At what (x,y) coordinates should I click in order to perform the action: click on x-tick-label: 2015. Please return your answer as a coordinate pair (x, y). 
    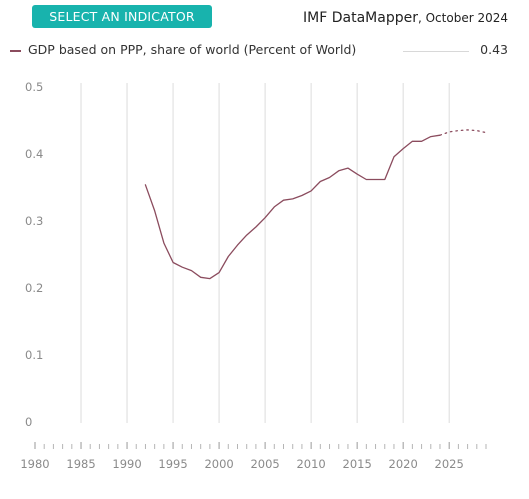
    Looking at the image, I should click on (357, 464).